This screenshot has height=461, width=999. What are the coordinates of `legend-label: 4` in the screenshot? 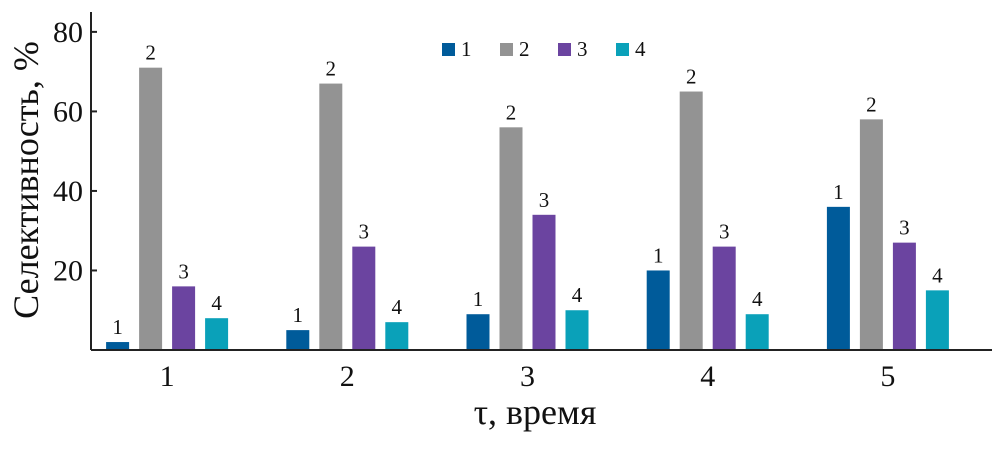 It's located at (640, 49).